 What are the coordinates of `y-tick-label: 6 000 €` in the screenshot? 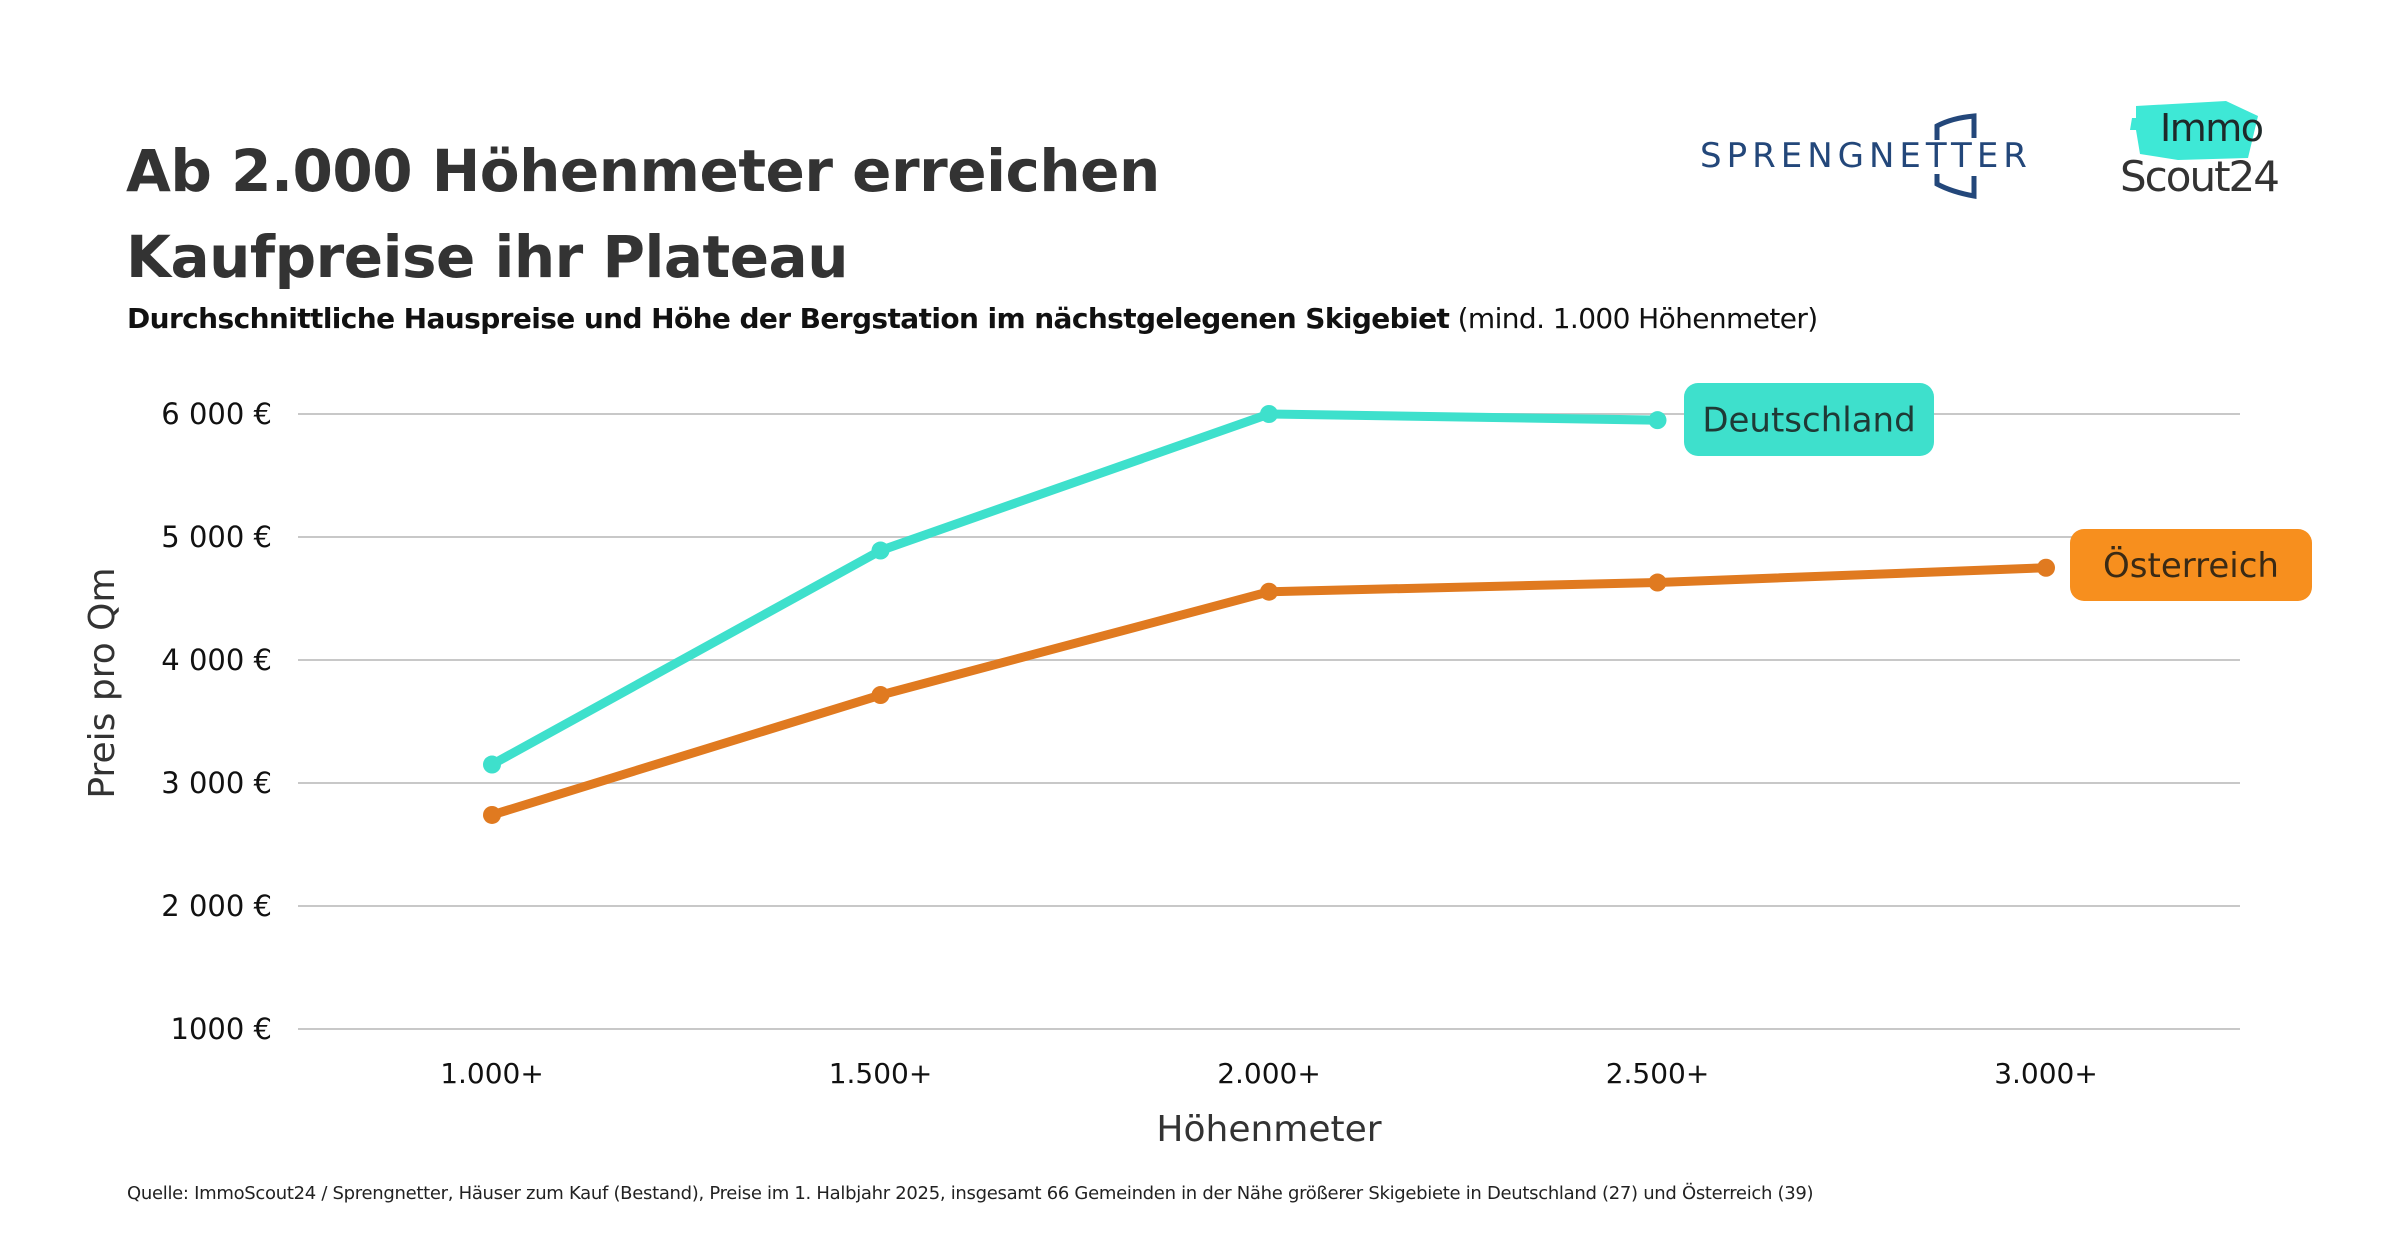 It's located at (216, 414).